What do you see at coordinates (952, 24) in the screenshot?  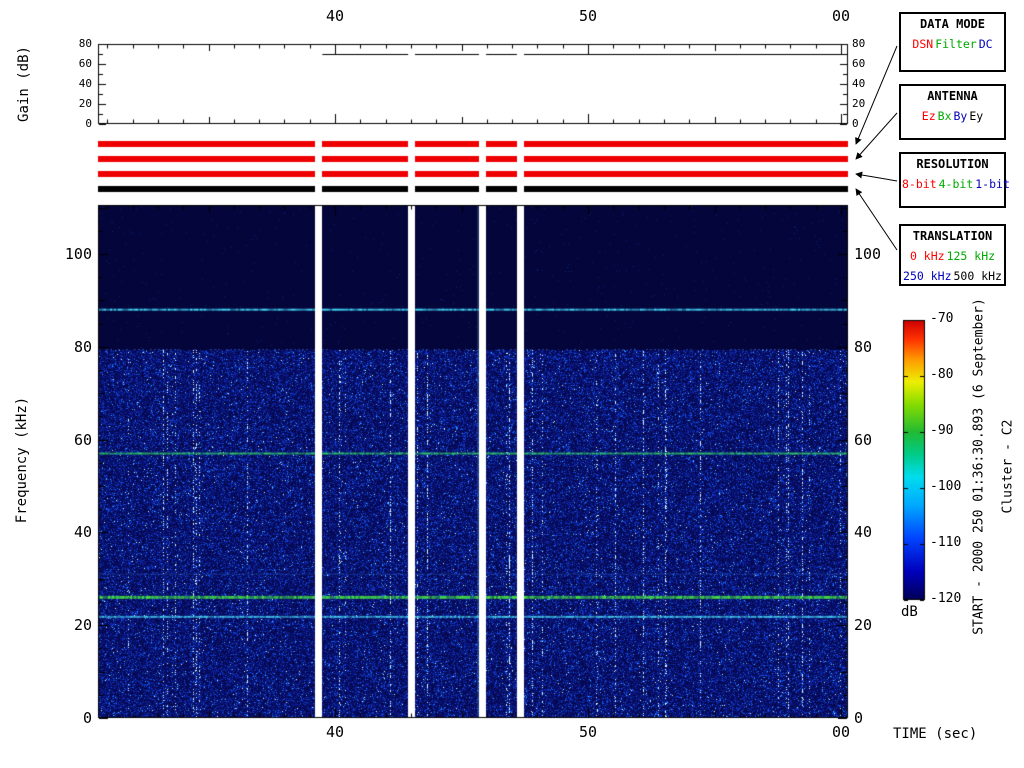 I see `legend-title-data-mode: DATA MODE` at bounding box center [952, 24].